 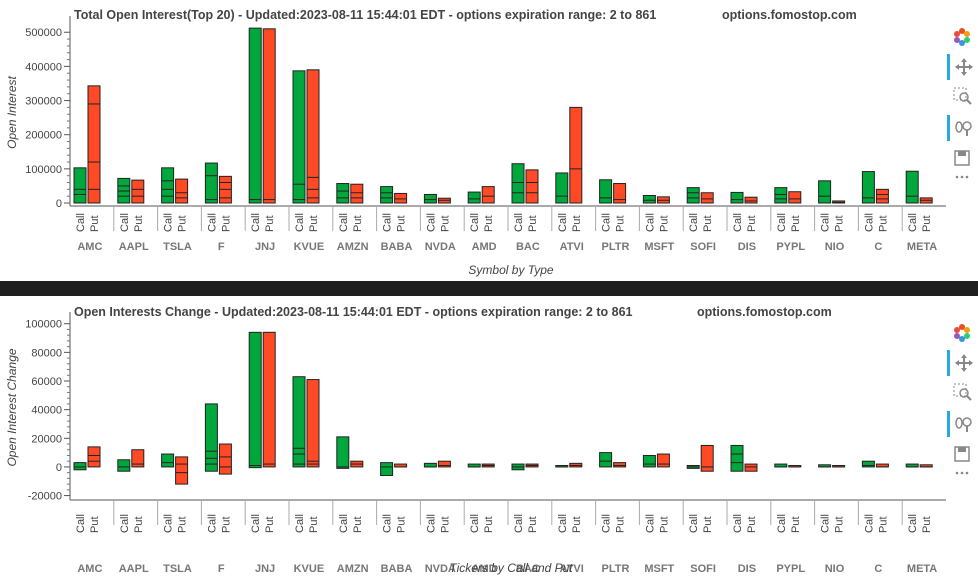 What do you see at coordinates (562, 188) in the screenshot?
I see `call-bar-atvi` at bounding box center [562, 188].